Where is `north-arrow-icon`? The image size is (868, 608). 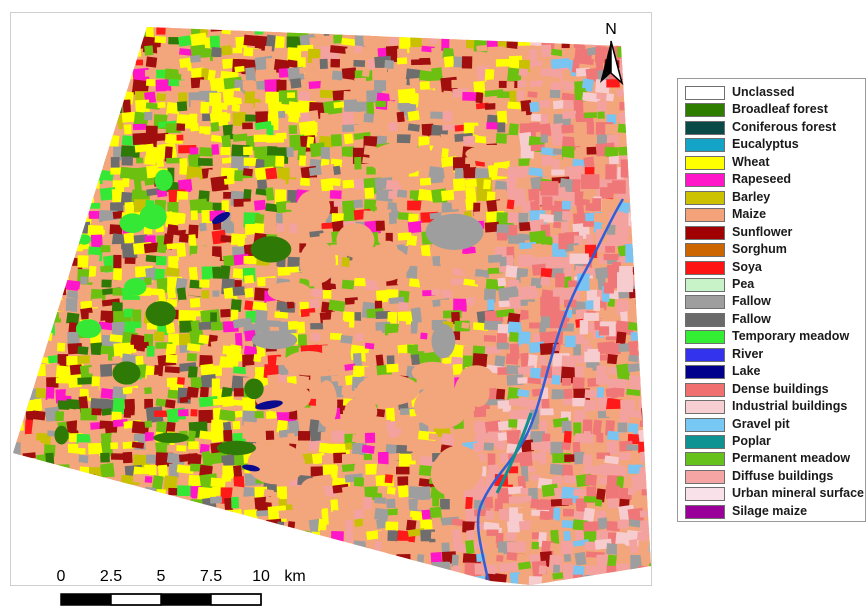
north-arrow-icon is located at coordinates (611, 56).